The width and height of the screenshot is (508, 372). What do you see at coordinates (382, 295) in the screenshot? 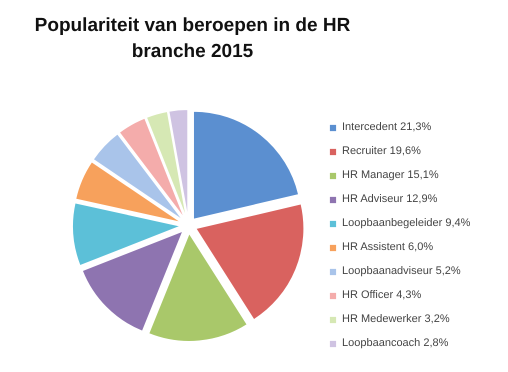
I see `legend-label: HR Officer 4,3%` at bounding box center [382, 295].